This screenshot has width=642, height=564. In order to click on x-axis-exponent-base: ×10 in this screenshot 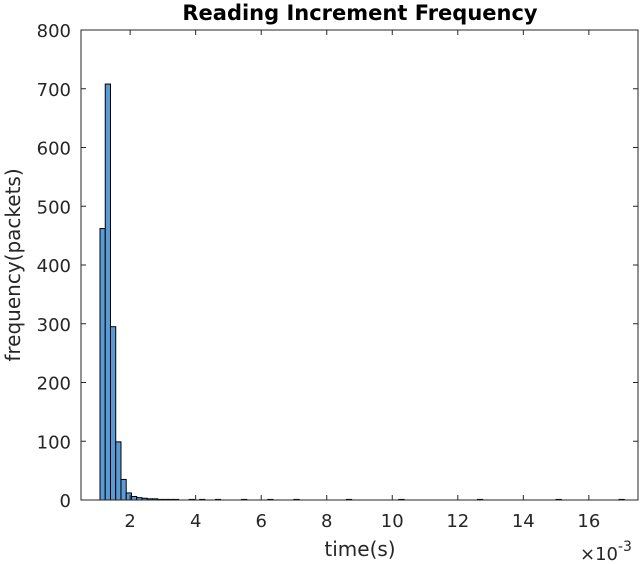, I will do `click(599, 554)`.